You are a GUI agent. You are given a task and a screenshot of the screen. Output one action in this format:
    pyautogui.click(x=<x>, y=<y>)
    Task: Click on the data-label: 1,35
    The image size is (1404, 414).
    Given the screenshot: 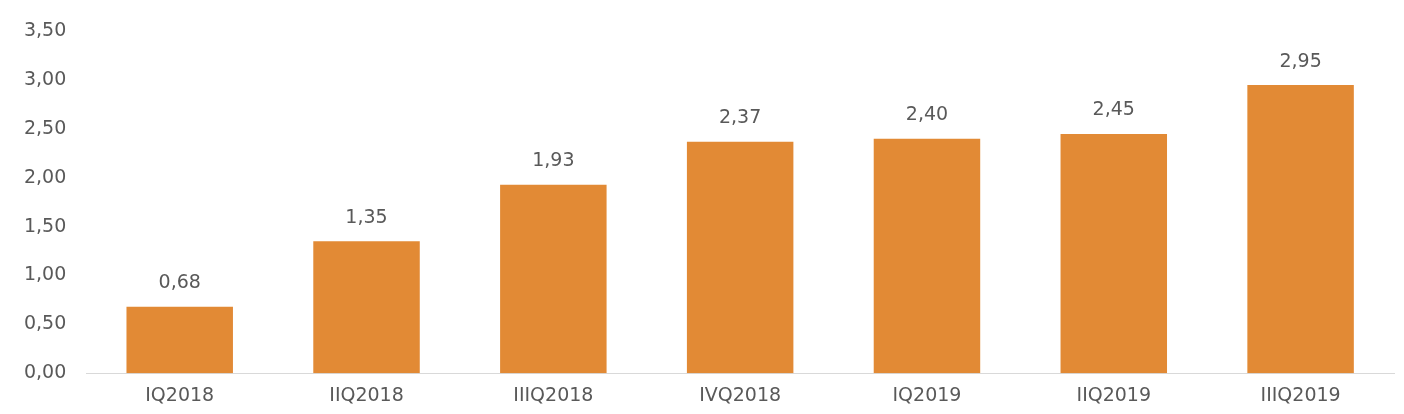 What is the action you would take?
    pyautogui.click(x=366, y=215)
    